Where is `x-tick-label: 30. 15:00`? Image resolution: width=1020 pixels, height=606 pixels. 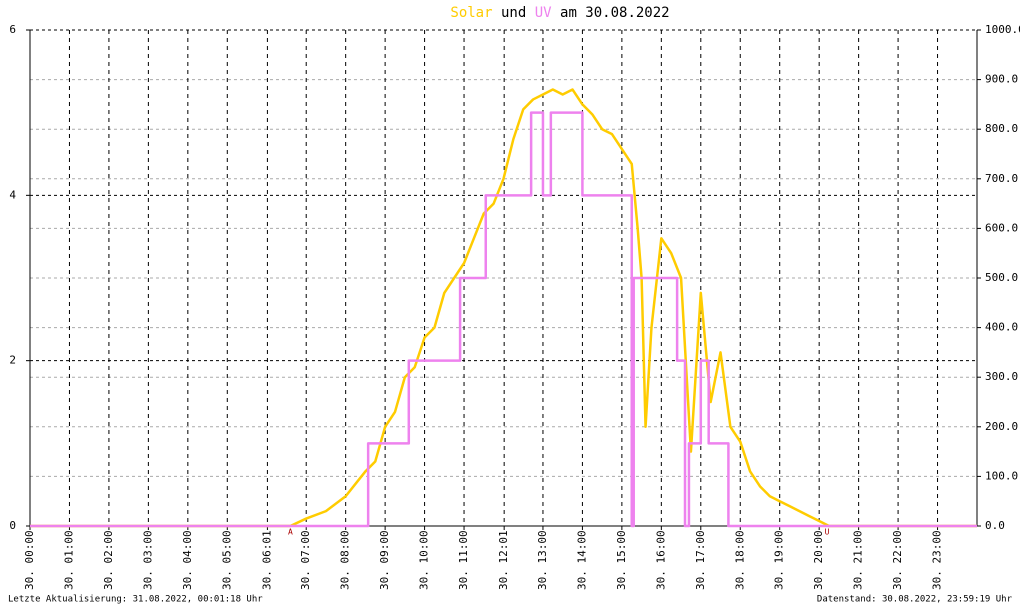
x-tick-label: 30. 15:00 is located at coordinates (621, 560).